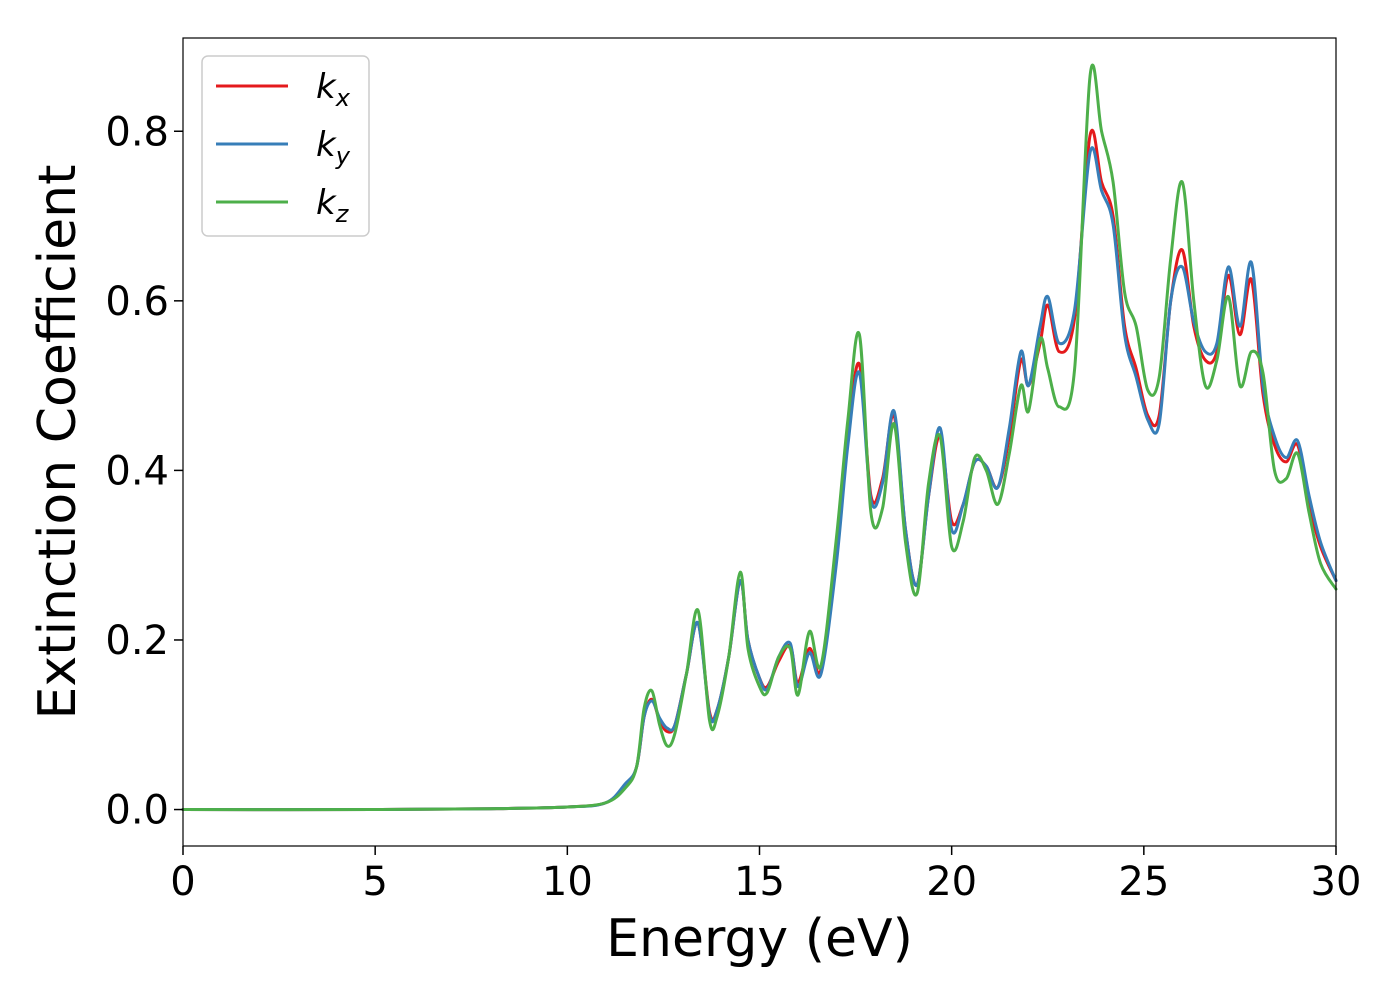  What do you see at coordinates (137, 811) in the screenshot?
I see `y-tick-label: 0.0` at bounding box center [137, 811].